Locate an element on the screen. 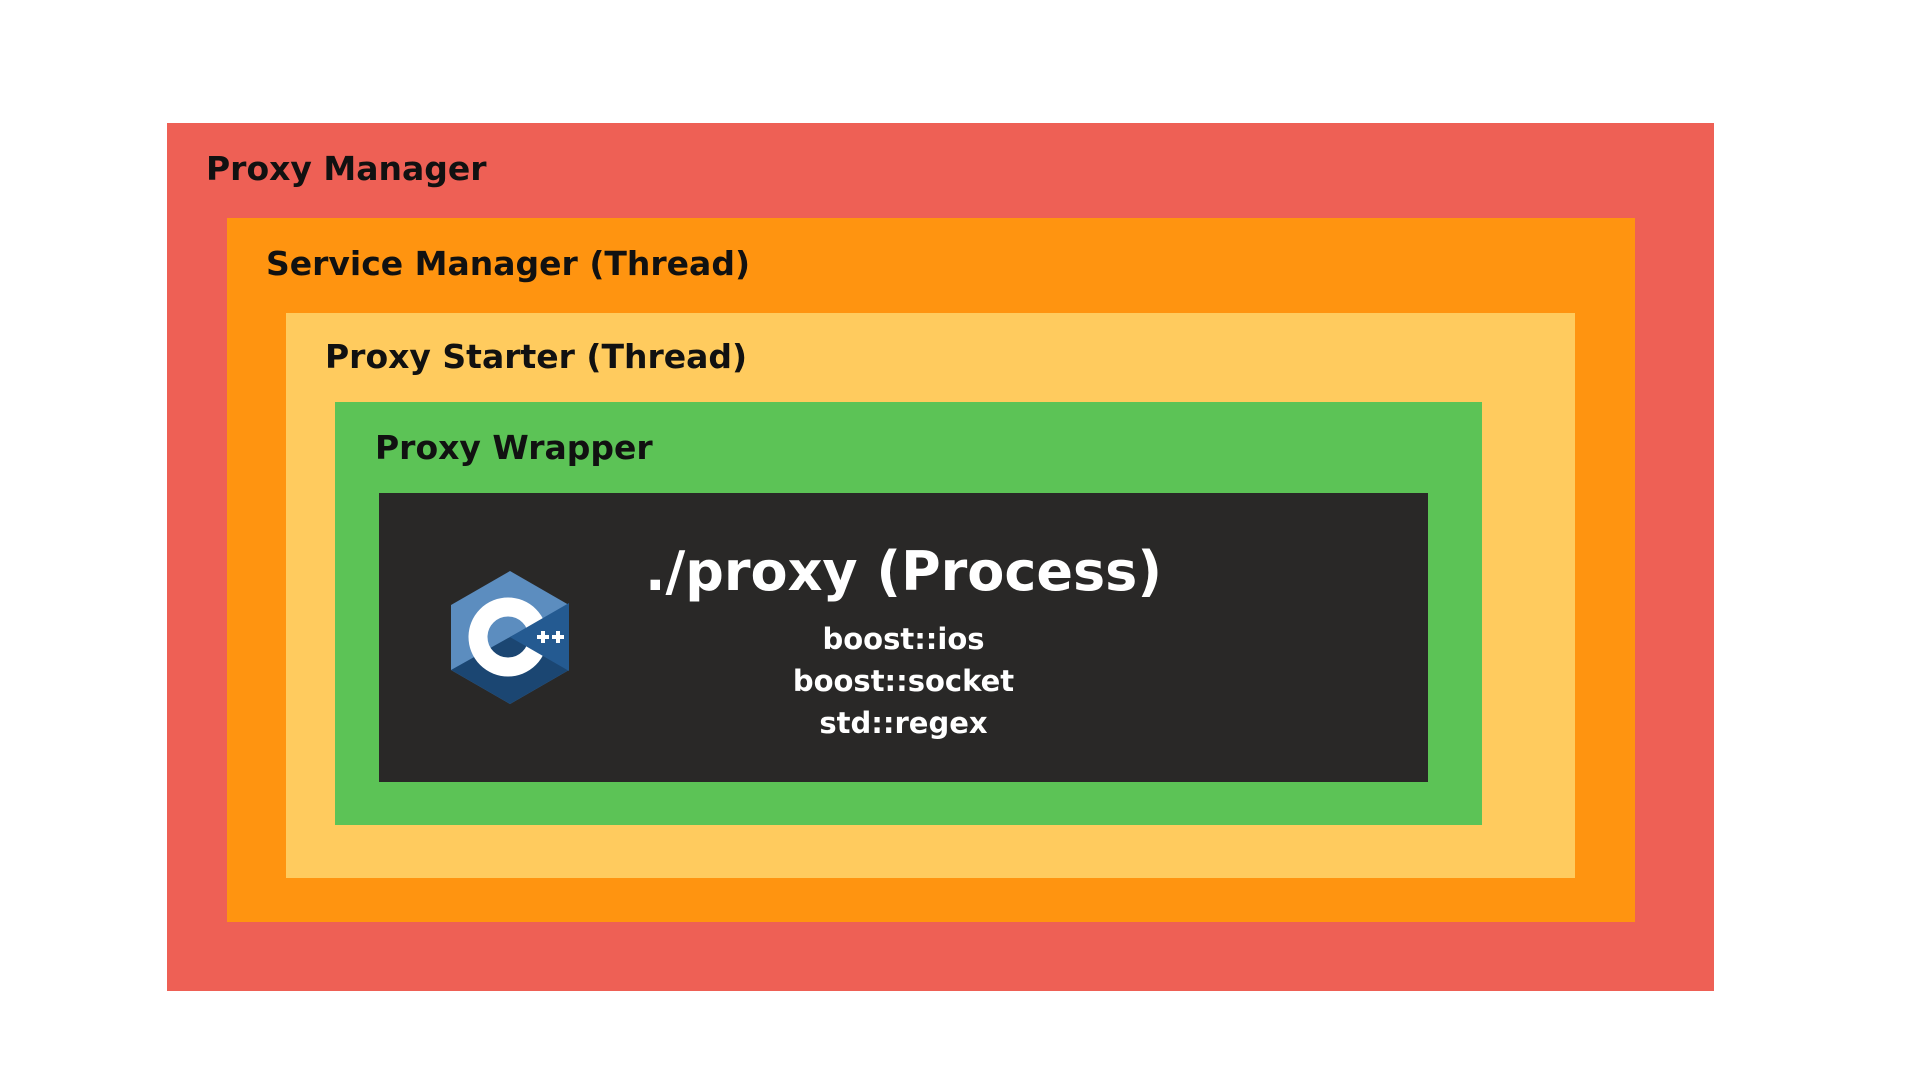 This screenshot has width=1920, height=1080. process-title: ./proxy (Process) is located at coordinates (903, 571).